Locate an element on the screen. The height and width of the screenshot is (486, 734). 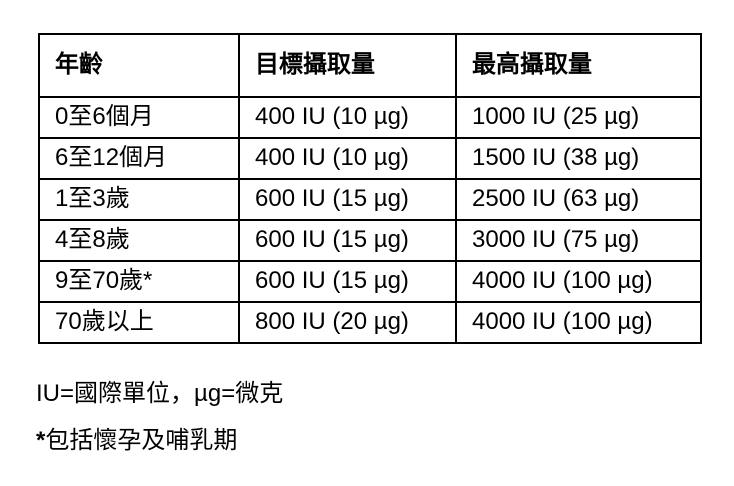
cell-target: 800 IU (20 µg) is located at coordinates (347, 322).